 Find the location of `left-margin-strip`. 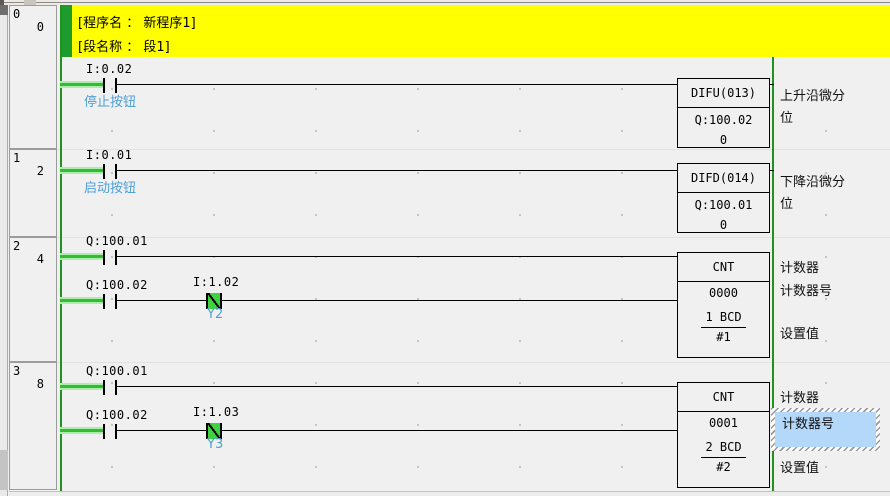

left-margin-strip is located at coordinates (4, 250).